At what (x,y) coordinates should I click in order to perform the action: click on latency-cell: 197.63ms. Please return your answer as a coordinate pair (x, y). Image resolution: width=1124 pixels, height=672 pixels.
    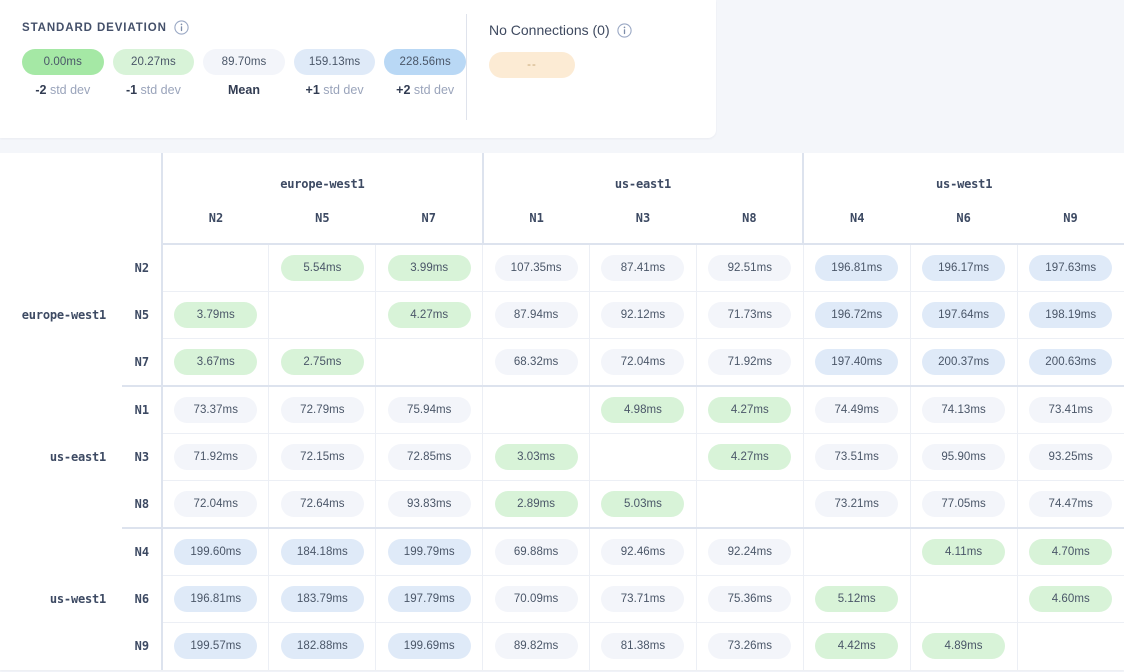
    Looking at the image, I should click on (1070, 268).